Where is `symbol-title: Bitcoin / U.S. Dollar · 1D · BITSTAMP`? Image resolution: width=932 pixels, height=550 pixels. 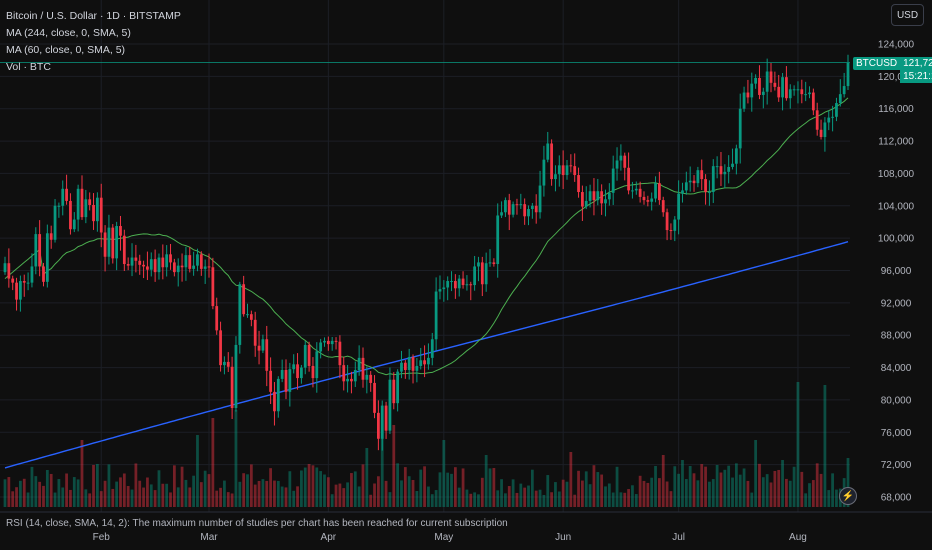 symbol-title: Bitcoin / U.S. Dollar · 1D · BITSTAMP is located at coordinates (93, 16).